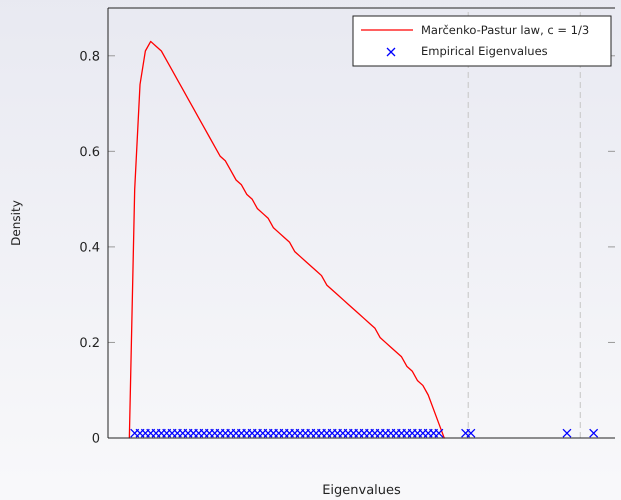 The height and width of the screenshot is (500, 621). Describe the element at coordinates (96, 439) in the screenshot. I see `y-tick-label: 0` at that location.